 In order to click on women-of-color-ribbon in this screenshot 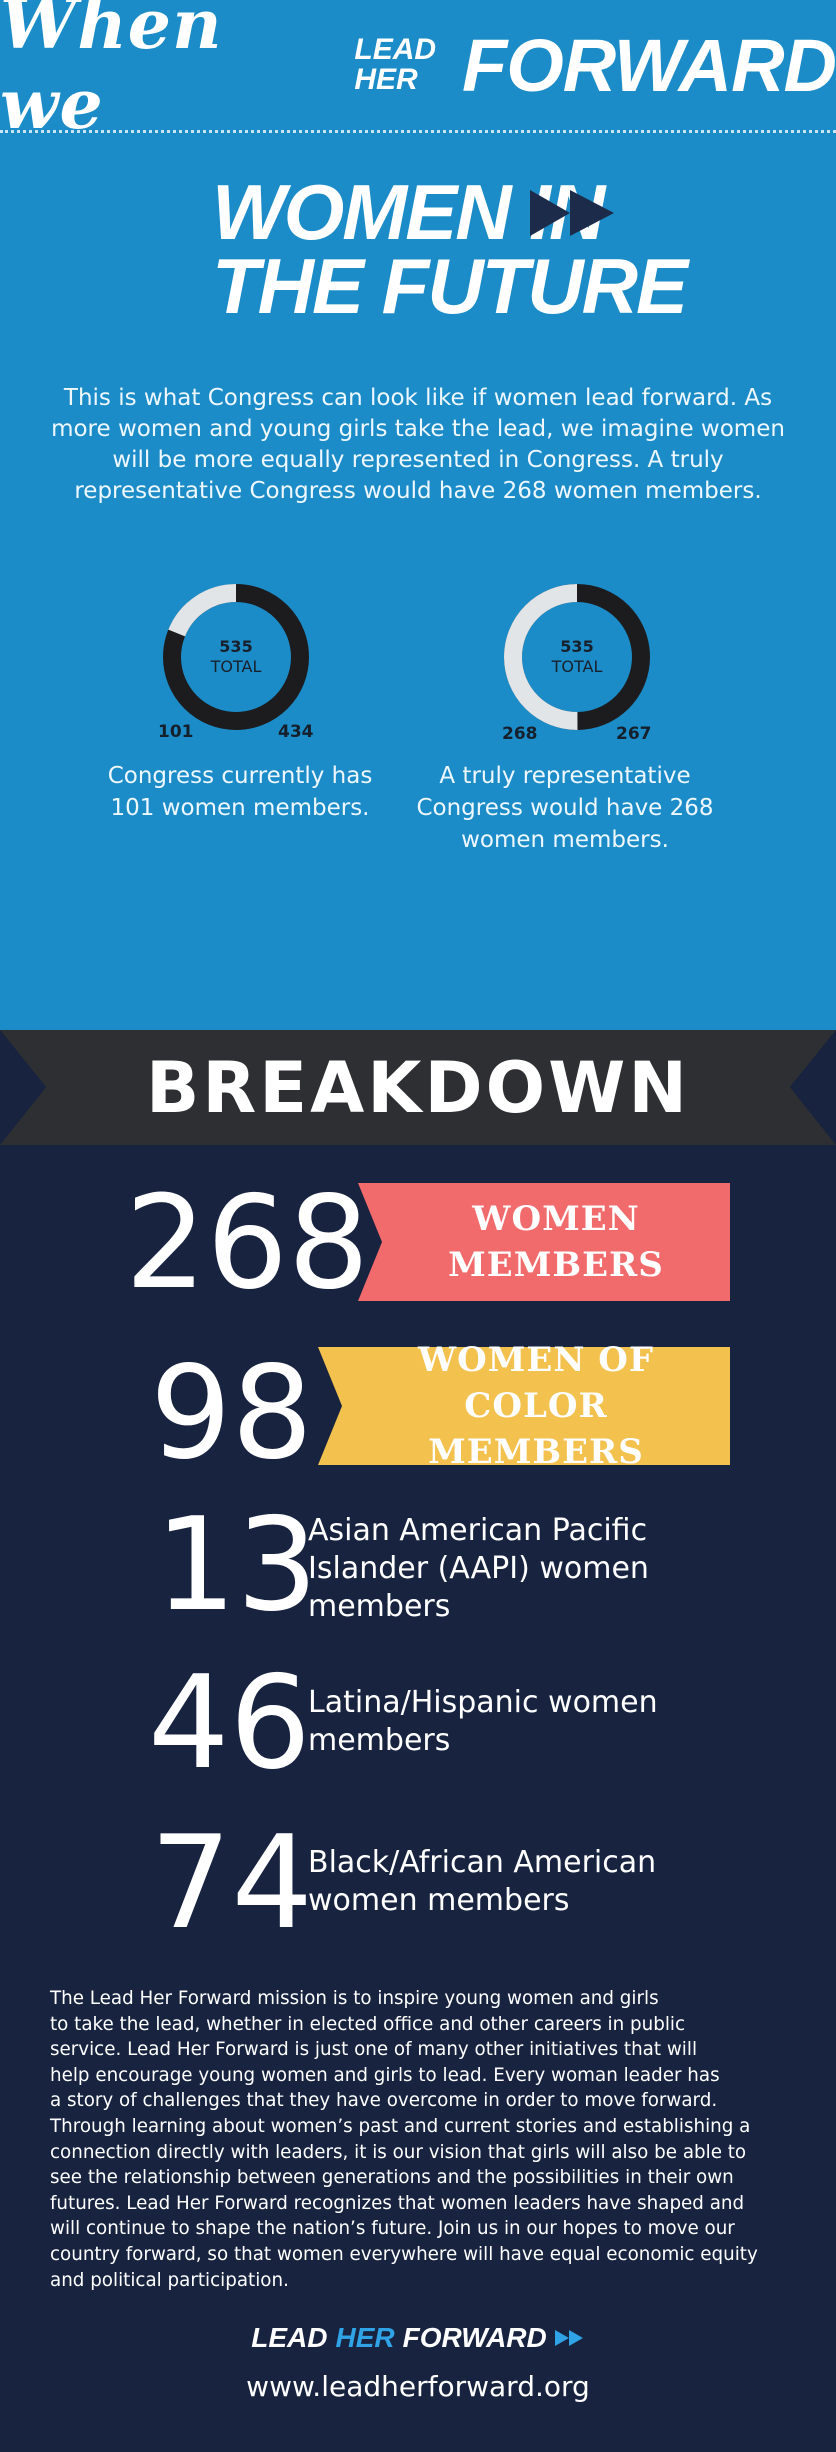, I will do `click(524, 1406)`.